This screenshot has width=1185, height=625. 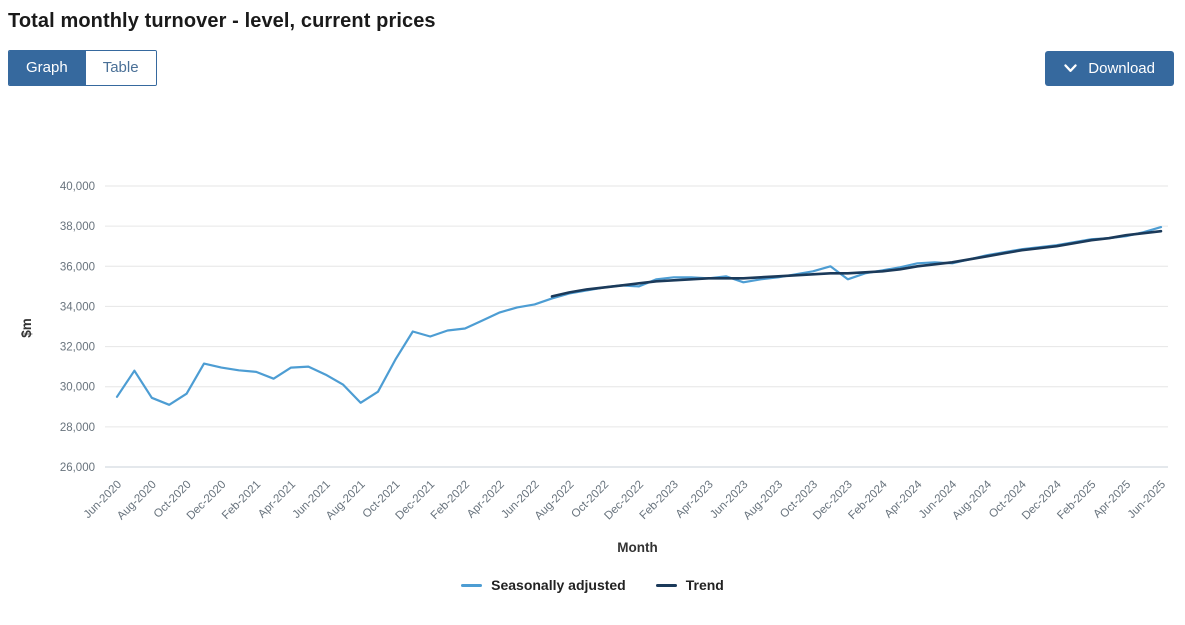 I want to click on x-axis-title: Month, so click(x=637, y=547).